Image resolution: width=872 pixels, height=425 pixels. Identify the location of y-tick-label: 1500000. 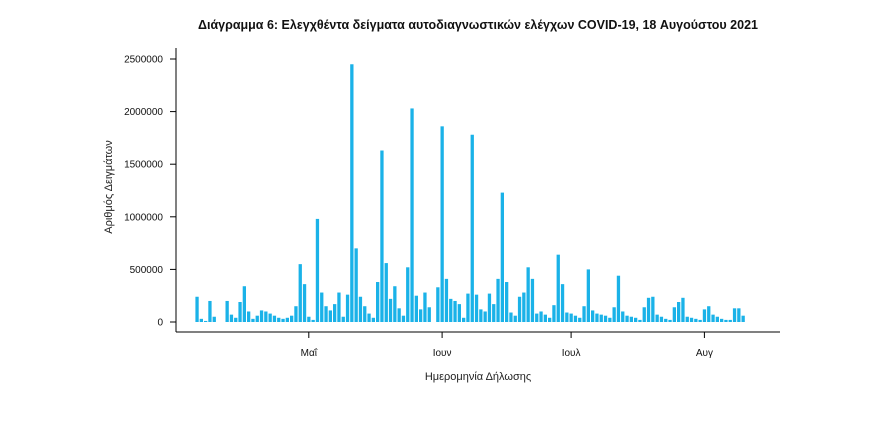
(143, 165).